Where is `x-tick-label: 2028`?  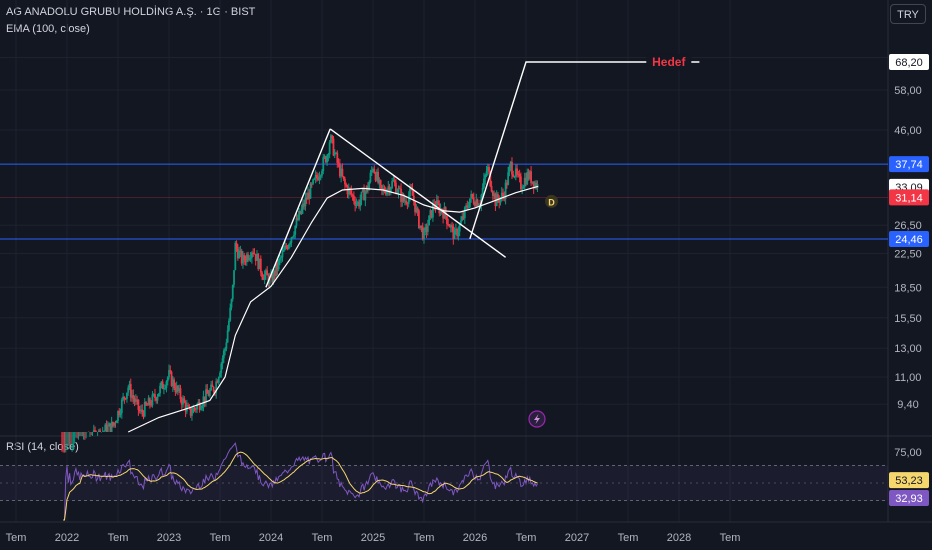 x-tick-label: 2028 is located at coordinates (679, 538).